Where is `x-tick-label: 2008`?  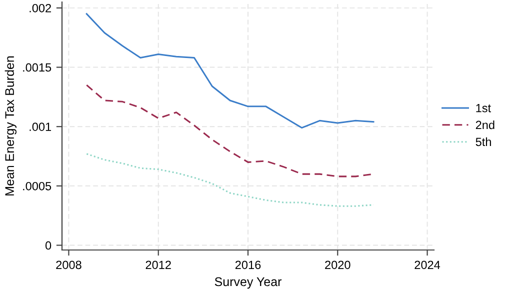 x-tick-label: 2008 is located at coordinates (69, 265).